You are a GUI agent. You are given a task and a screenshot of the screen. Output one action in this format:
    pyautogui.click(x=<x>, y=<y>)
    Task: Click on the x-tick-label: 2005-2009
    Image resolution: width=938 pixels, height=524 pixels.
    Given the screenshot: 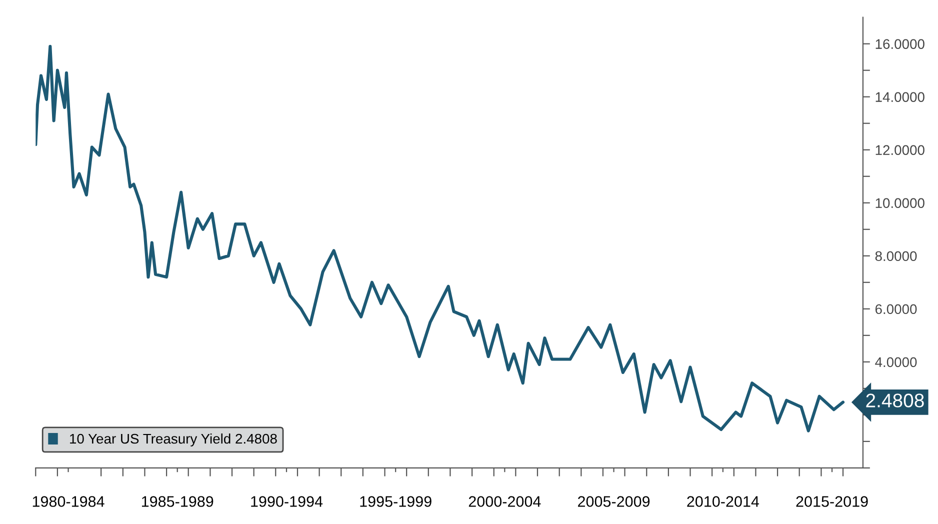 What is the action you would take?
    pyautogui.click(x=614, y=501)
    